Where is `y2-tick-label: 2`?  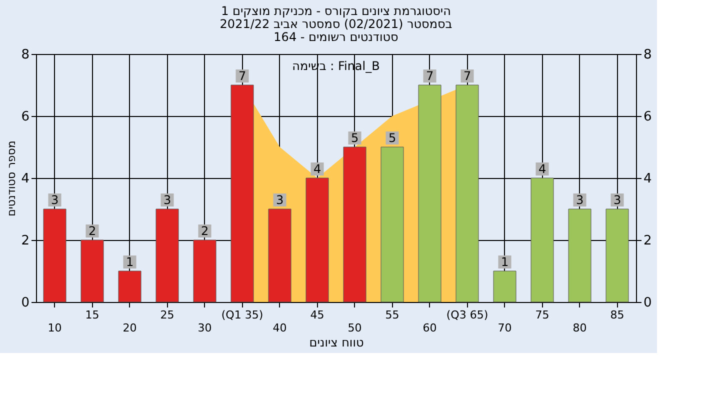 y2-tick-label: 2 is located at coordinates (648, 241).